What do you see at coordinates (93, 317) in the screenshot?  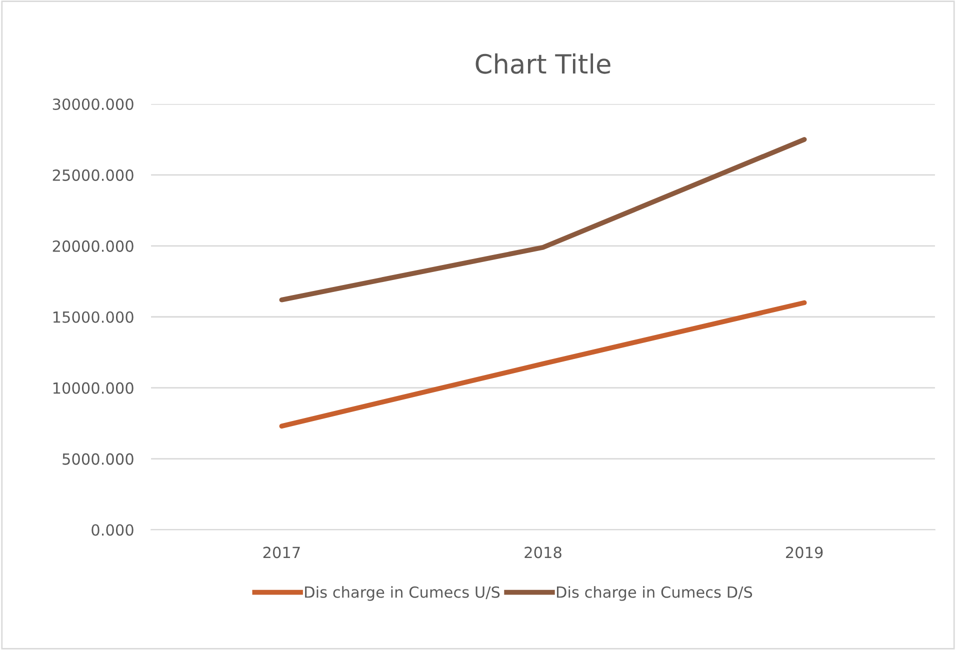 I see `y-tick-label: 15000.000` at bounding box center [93, 317].